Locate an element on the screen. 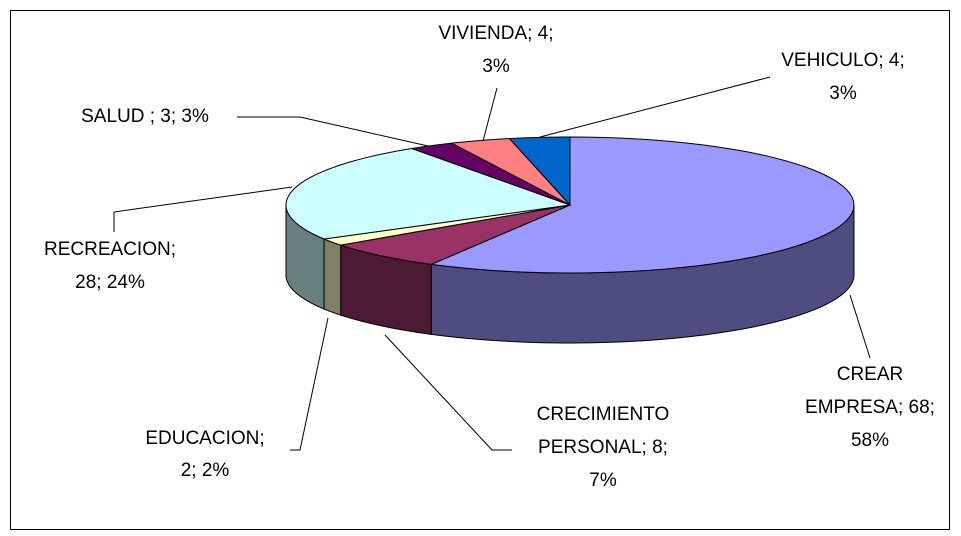 Image resolution: width=961 pixels, height=536 pixels. data-label: 7% is located at coordinates (603, 480).